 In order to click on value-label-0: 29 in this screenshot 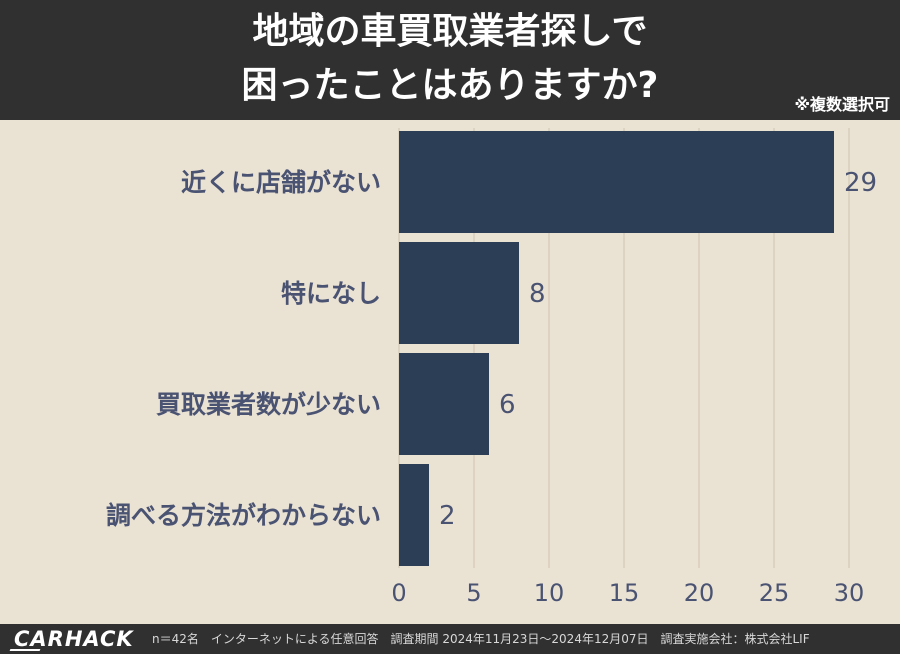, I will do `click(860, 183)`.